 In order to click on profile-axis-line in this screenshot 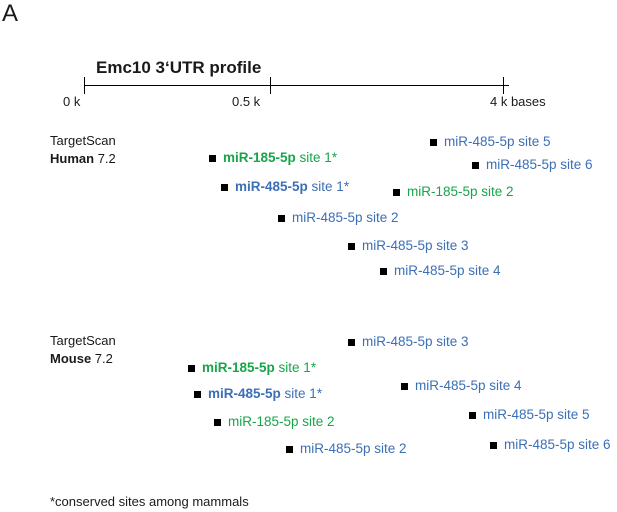, I will do `click(296, 85)`.